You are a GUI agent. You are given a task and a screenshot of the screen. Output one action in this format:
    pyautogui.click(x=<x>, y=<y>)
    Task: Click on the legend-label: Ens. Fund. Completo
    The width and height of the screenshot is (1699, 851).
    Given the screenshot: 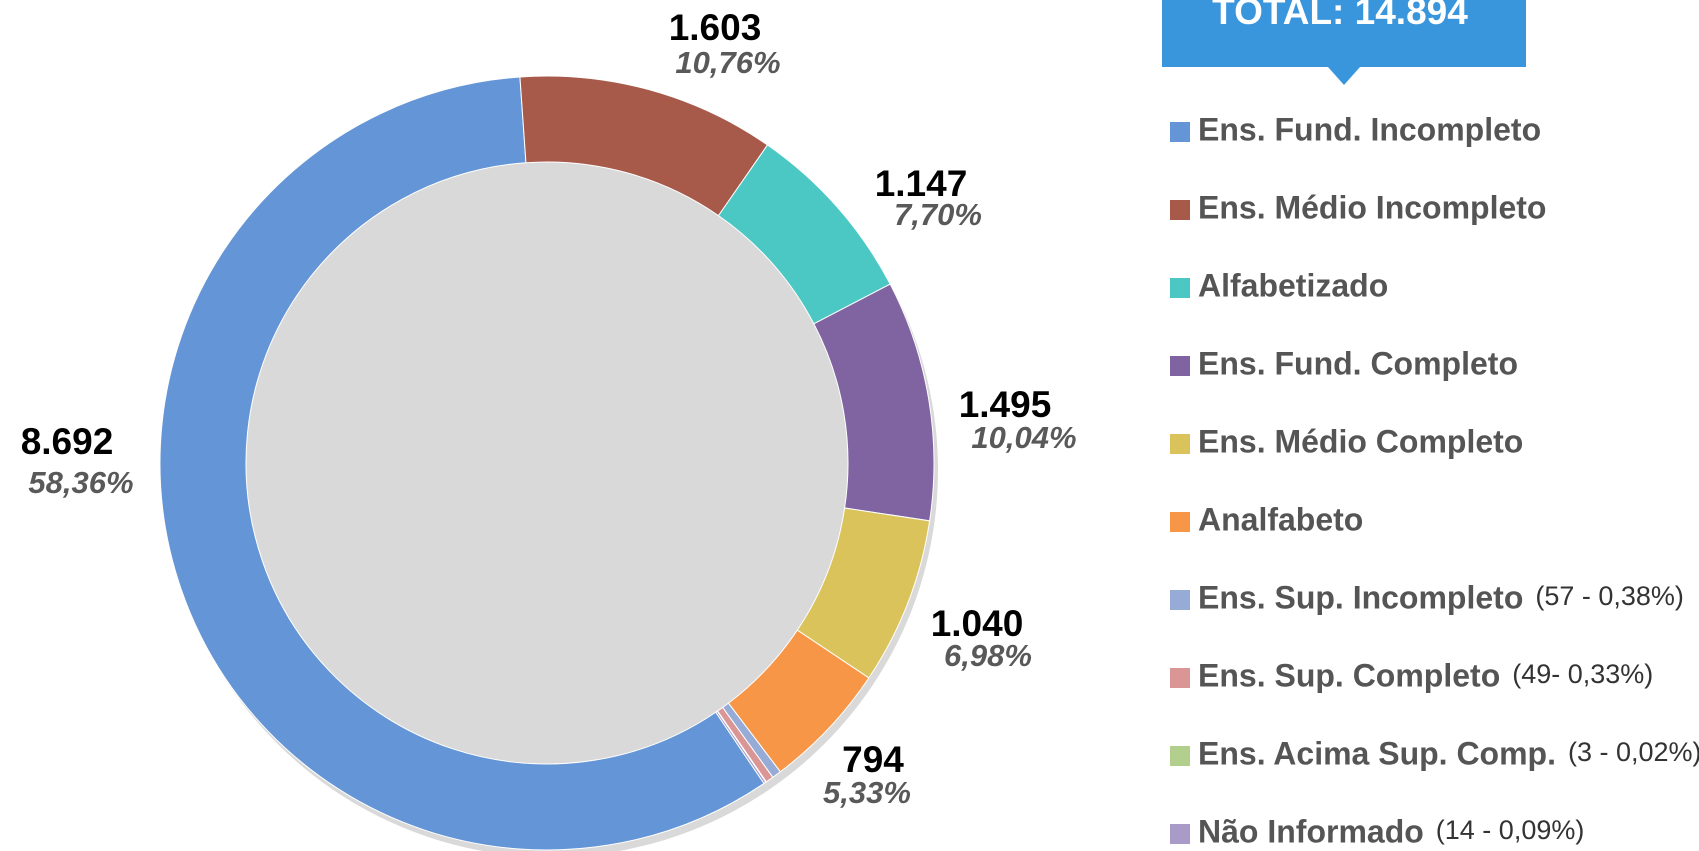 What is the action you would take?
    pyautogui.click(x=1358, y=363)
    